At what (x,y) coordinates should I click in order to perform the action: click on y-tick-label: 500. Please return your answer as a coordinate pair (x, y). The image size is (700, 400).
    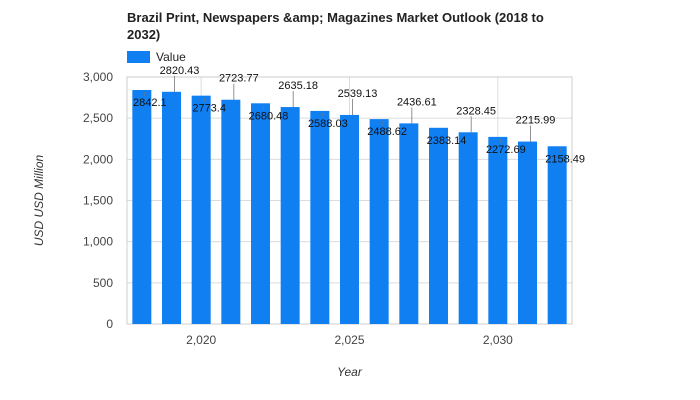
    Looking at the image, I should click on (103, 283).